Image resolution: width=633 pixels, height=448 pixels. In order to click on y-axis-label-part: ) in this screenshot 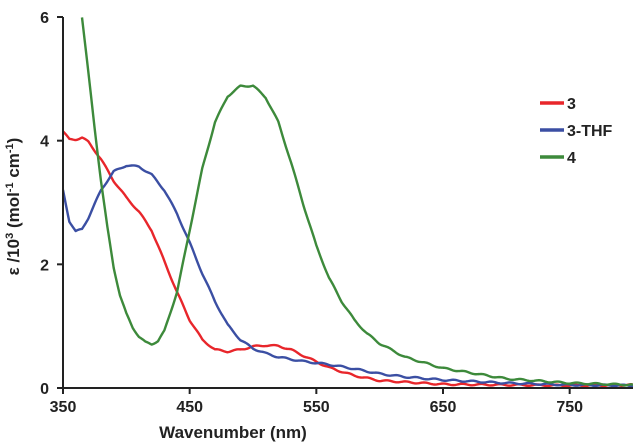, I will do `click(13, 141)`.